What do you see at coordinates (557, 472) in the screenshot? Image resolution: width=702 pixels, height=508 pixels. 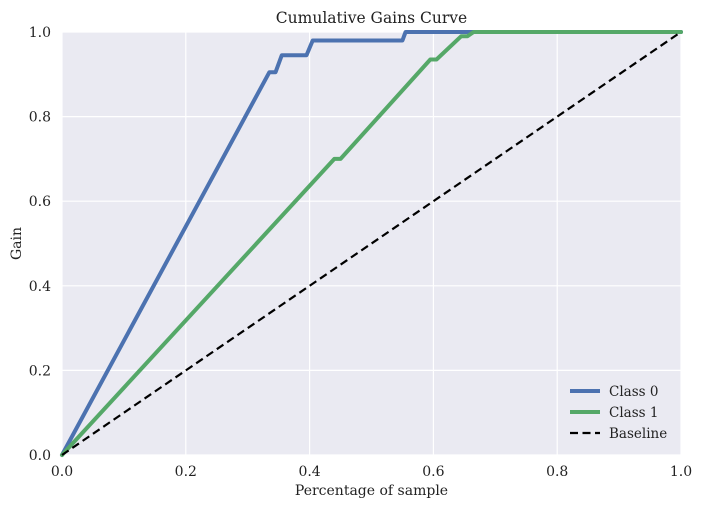 I see `x-tick-label: 0.8` at bounding box center [557, 472].